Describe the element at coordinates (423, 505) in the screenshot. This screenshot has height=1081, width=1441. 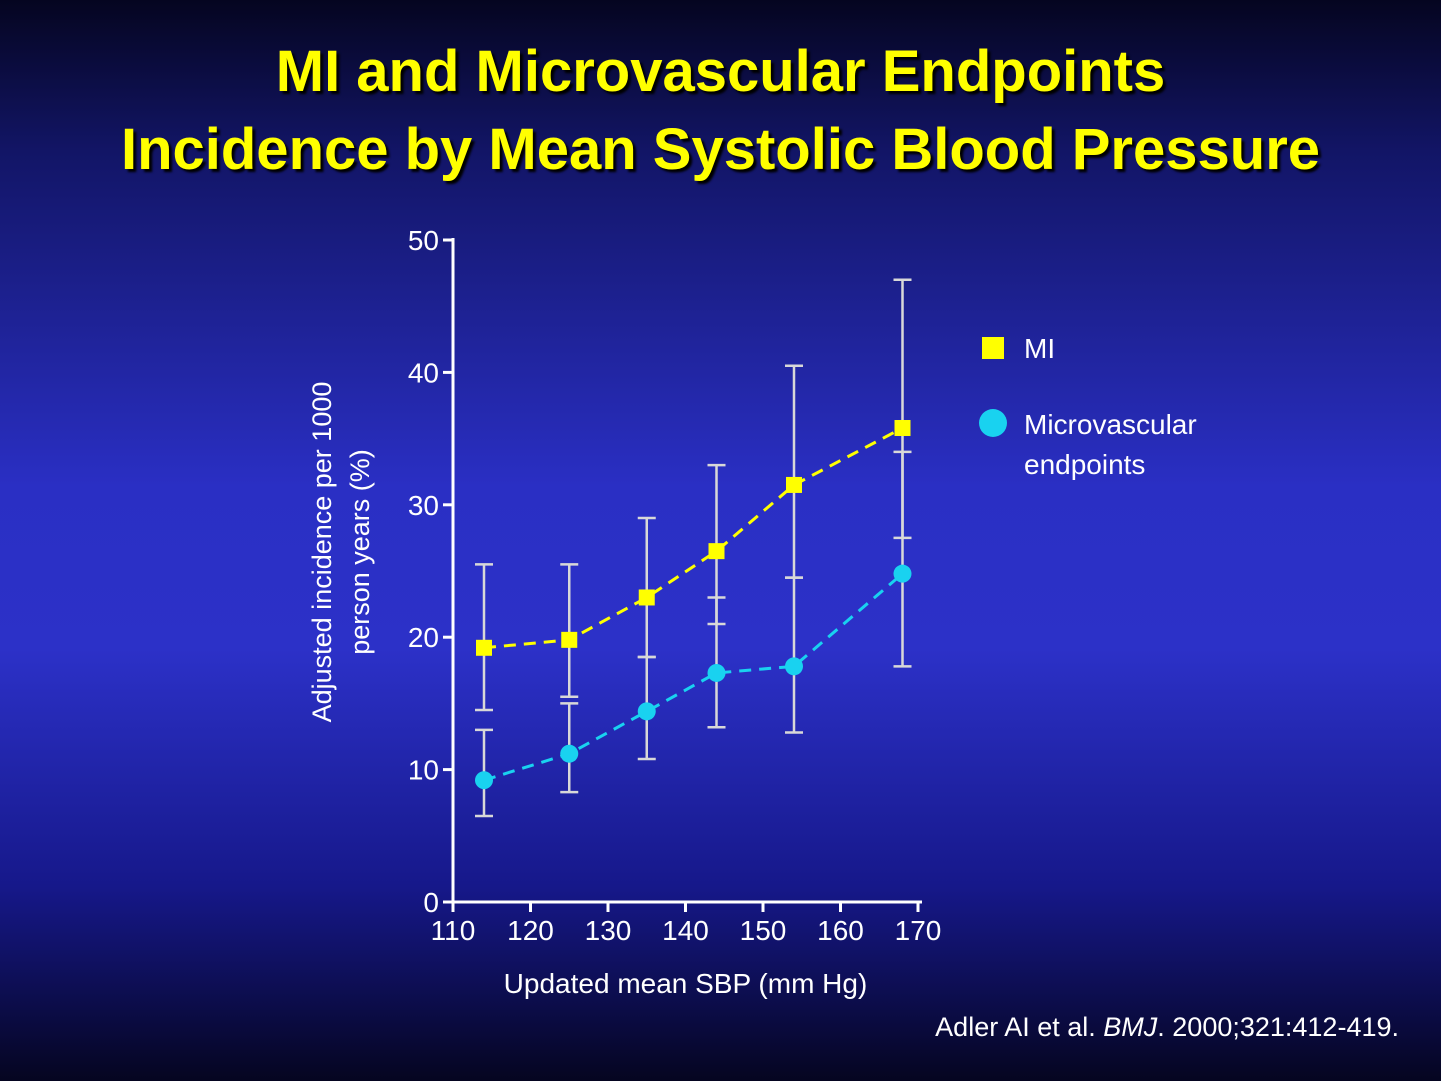
I see `y-tick-label: 30` at that location.